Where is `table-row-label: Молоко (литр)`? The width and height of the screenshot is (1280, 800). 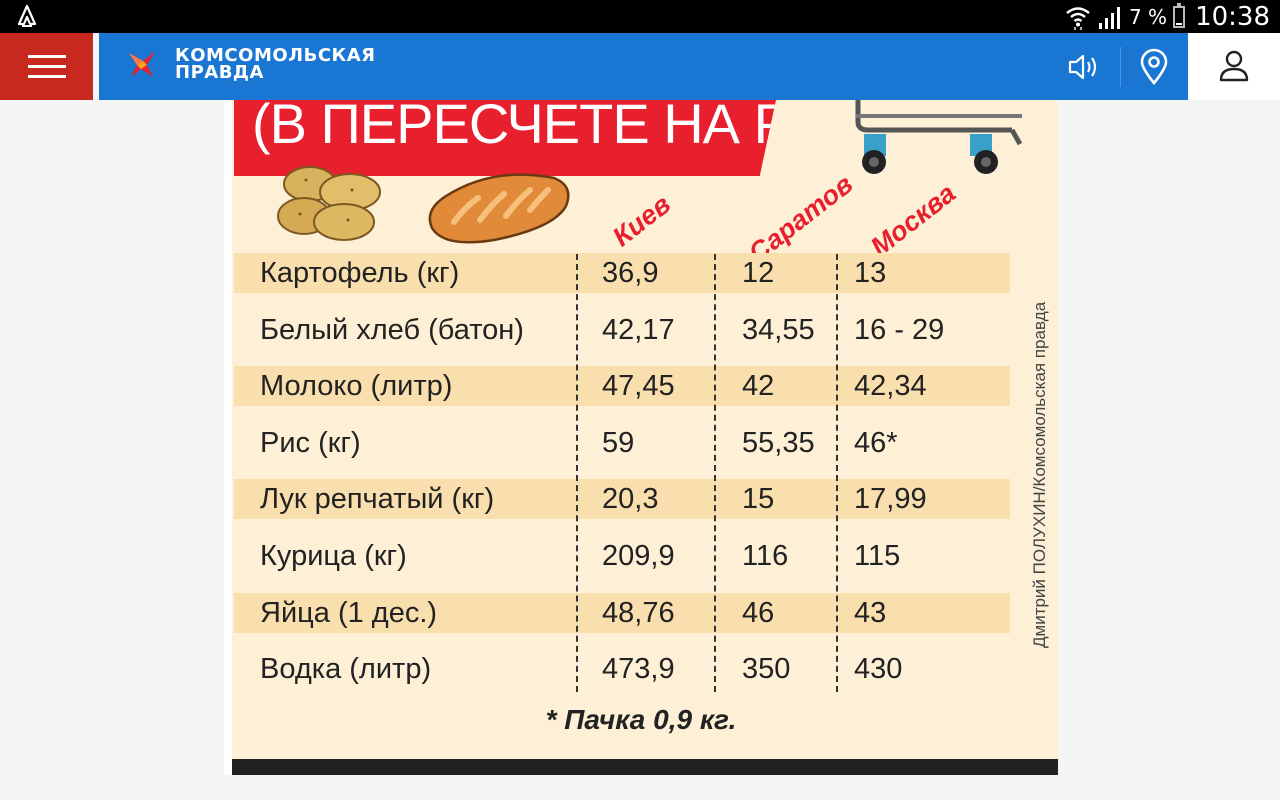 table-row-label: Молоко (литр) is located at coordinates (356, 386).